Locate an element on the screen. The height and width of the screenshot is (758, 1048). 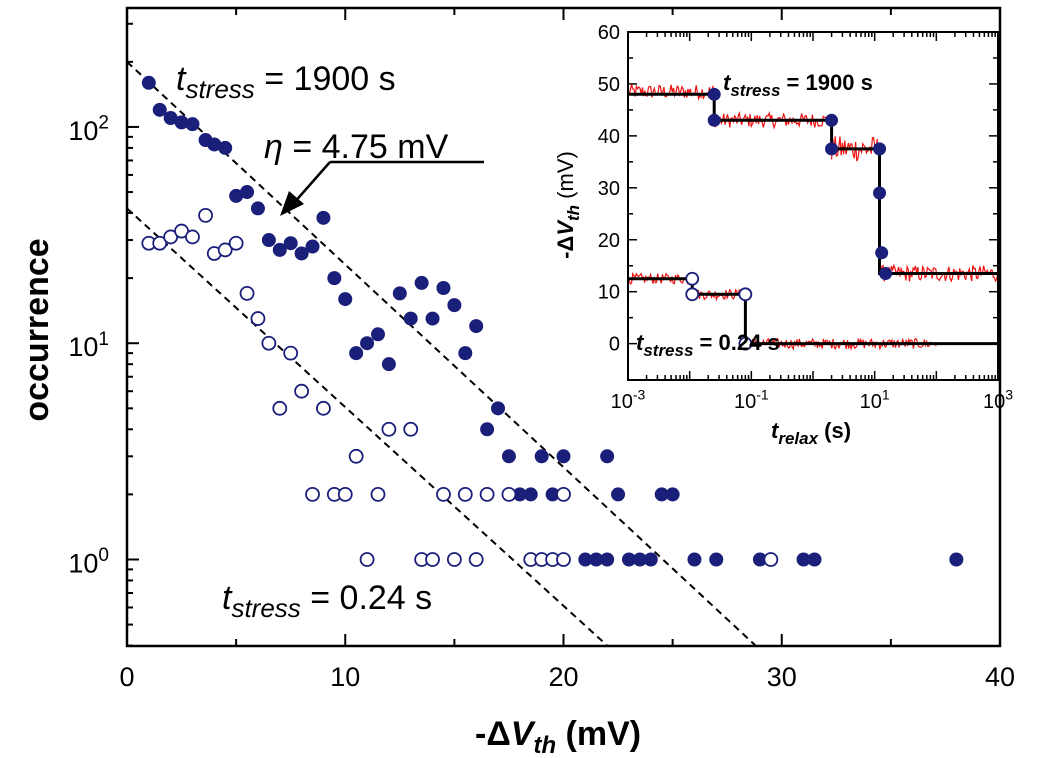
inset-annotation-tstress-1900: tstress = 1900 s is located at coordinates (798, 85).